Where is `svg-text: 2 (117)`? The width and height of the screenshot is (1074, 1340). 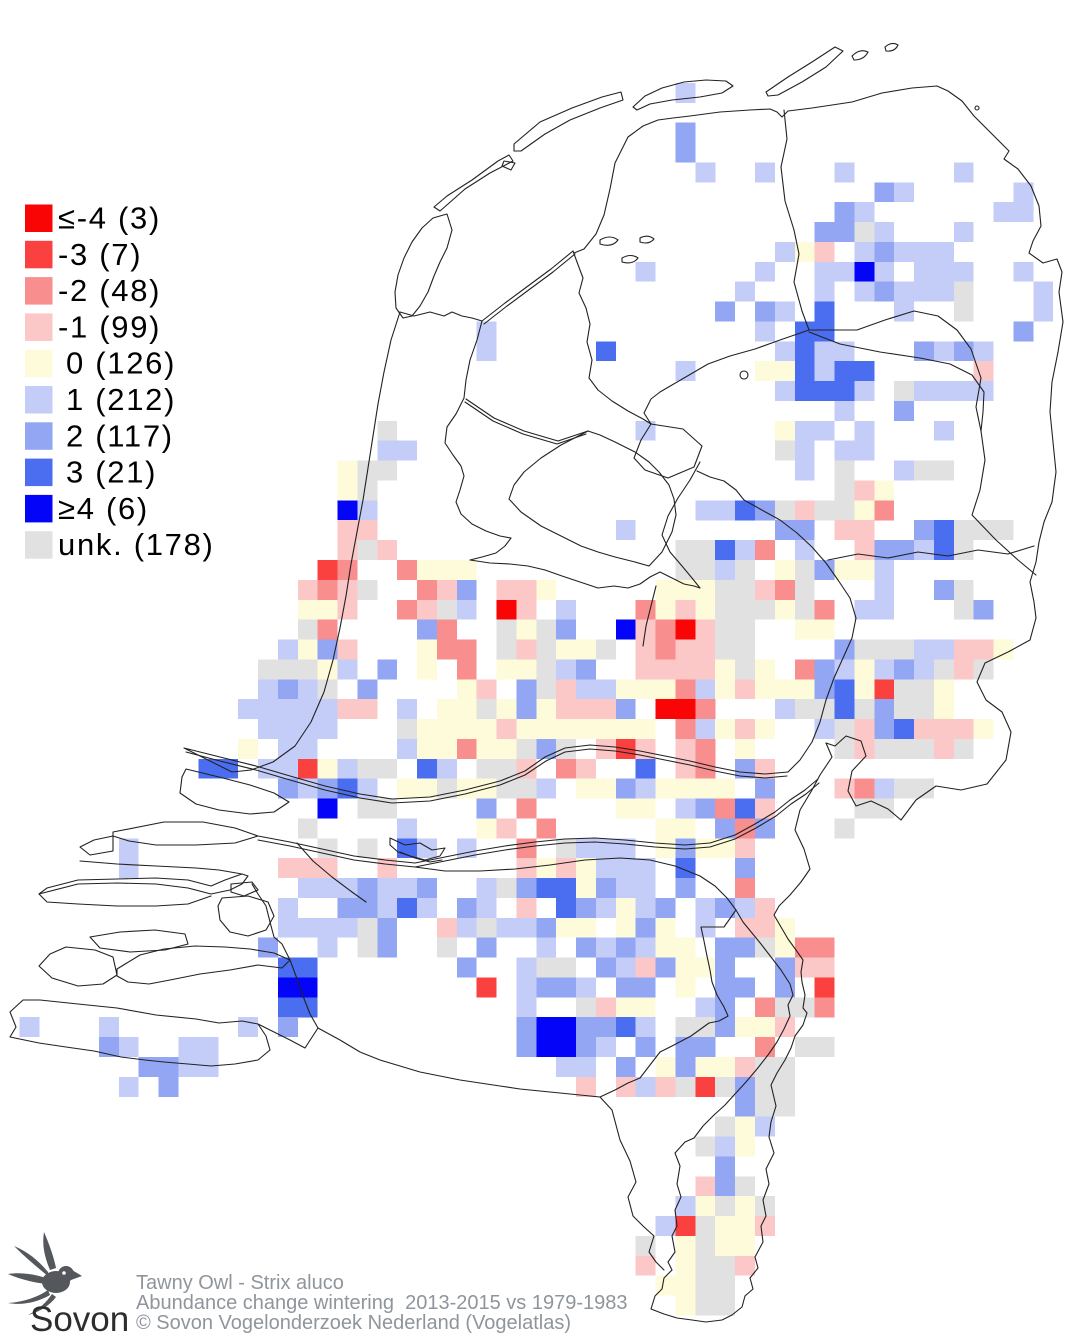 svg-text: 2 (117) is located at coordinates (120, 435).